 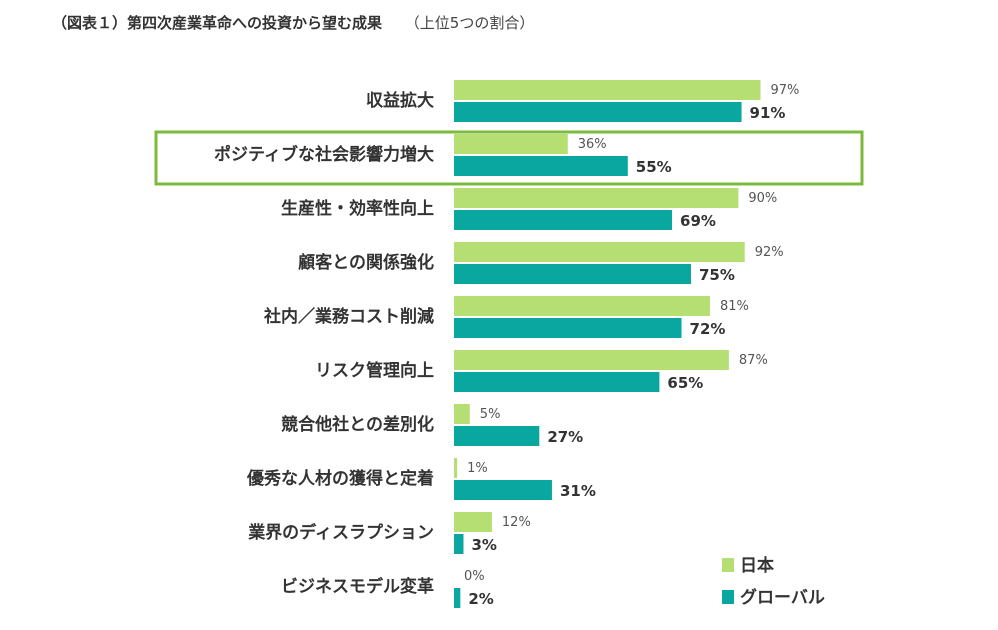 I want to click on highlight-box, so click(x=509, y=158).